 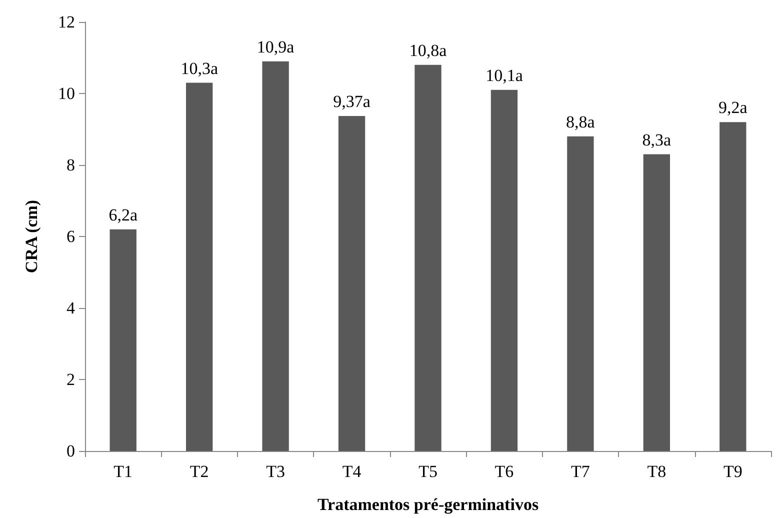 I want to click on data-label: 10,1a, so click(x=505, y=75).